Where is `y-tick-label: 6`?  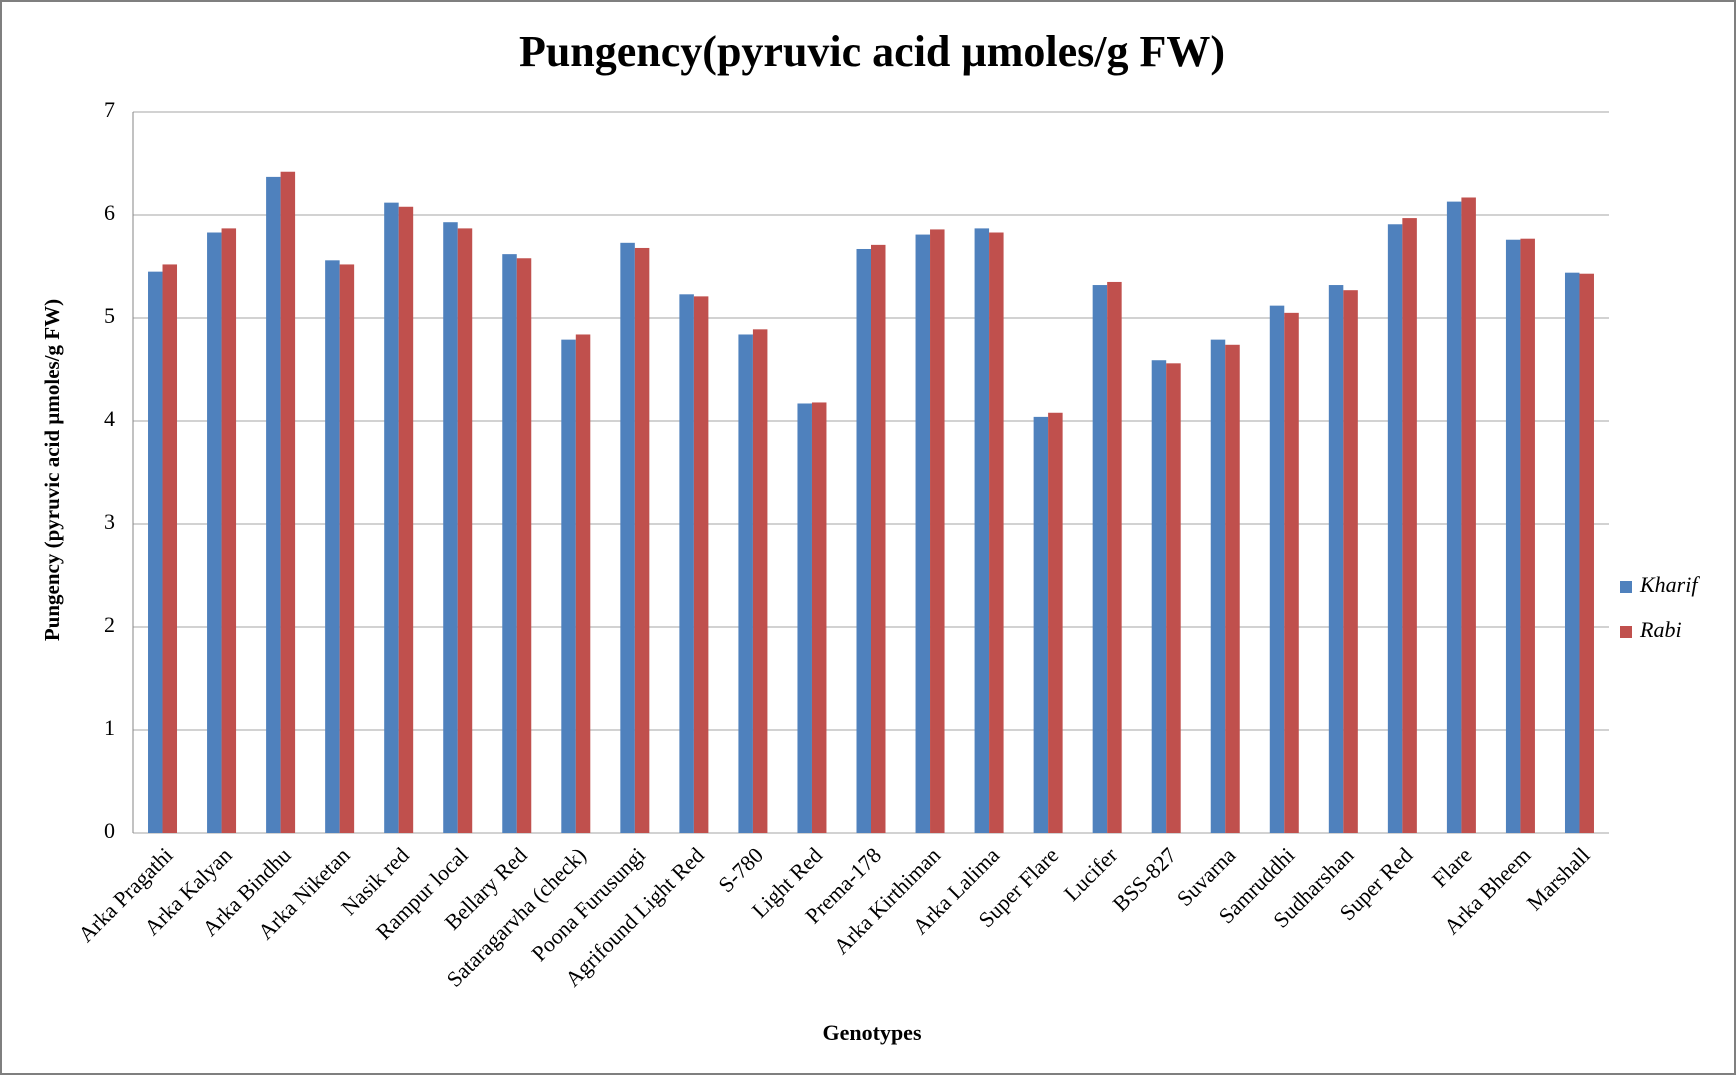 y-tick-label: 6 is located at coordinates (109, 212).